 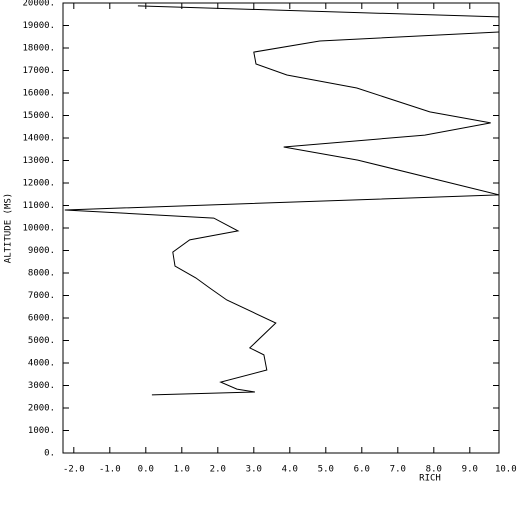 I want to click on y-tick-label: 10000., so click(x=38, y=229).